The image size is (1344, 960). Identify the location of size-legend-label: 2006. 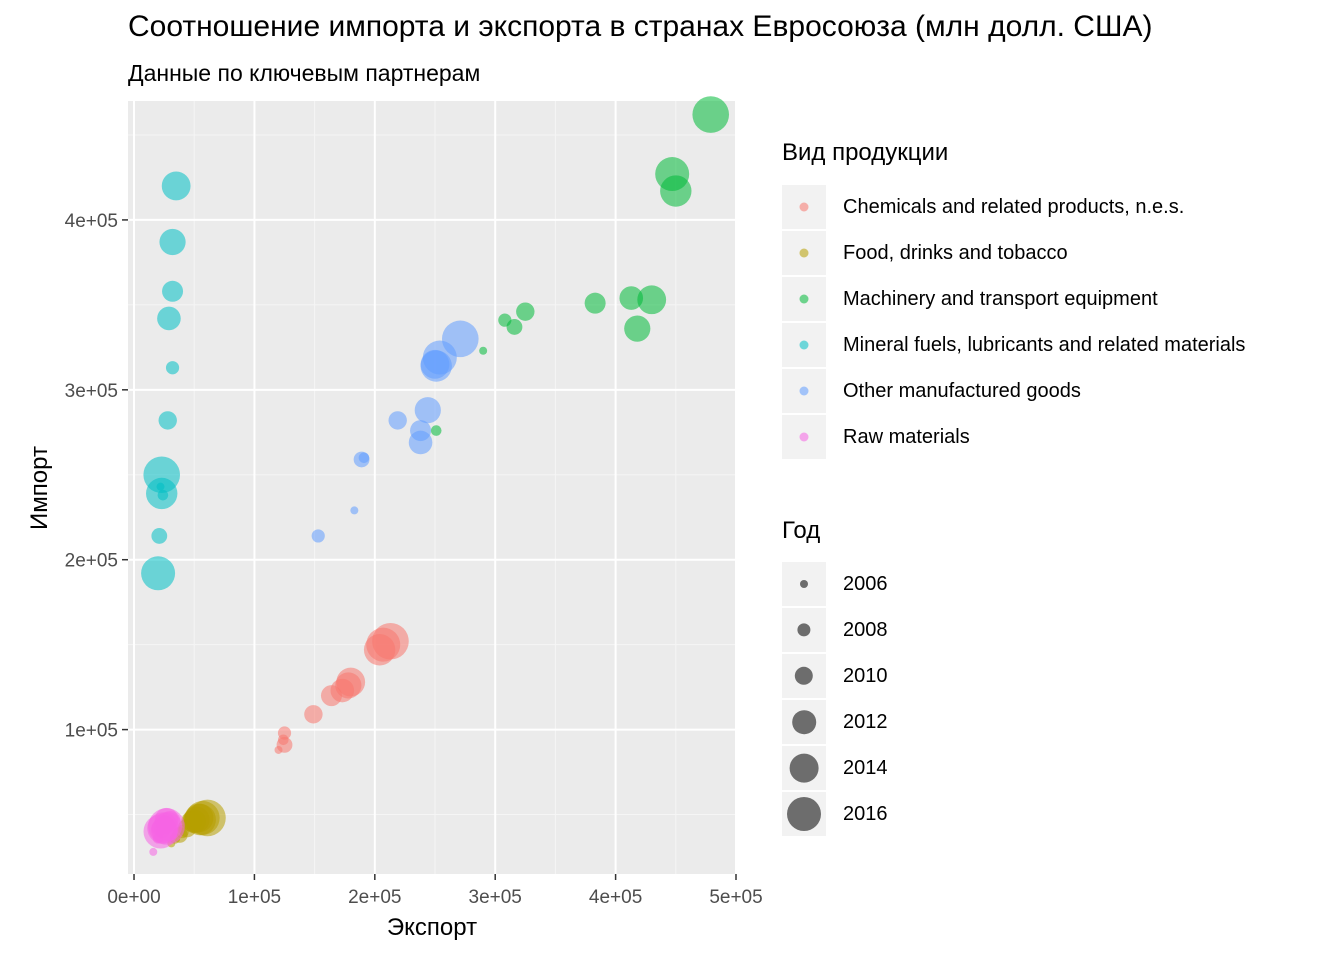
(865, 584).